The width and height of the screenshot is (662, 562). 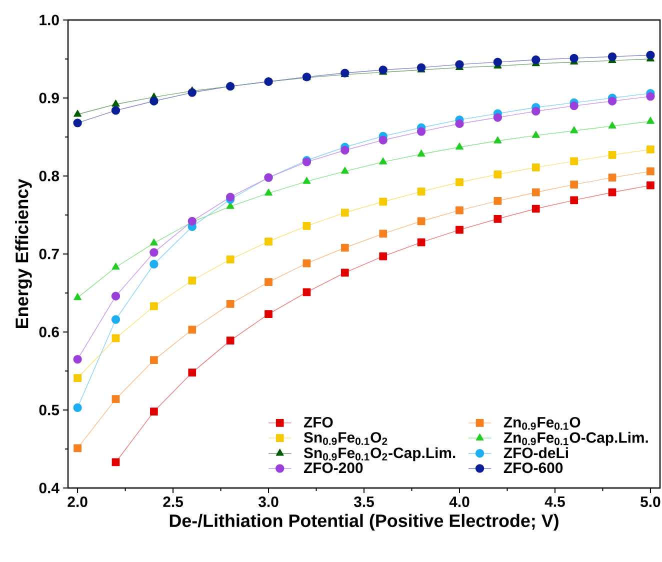 What do you see at coordinates (576, 439) in the screenshot?
I see `legend-label: Zn$_{0.9}$Fe$_{0.1}$O-Cap.Lim.` at bounding box center [576, 439].